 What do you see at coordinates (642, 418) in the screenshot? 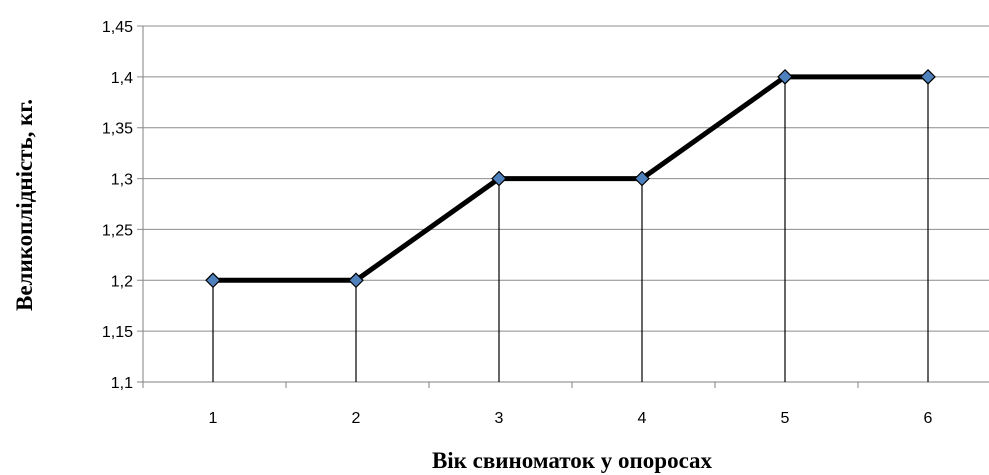
I see `x-tick-label: 4` at bounding box center [642, 418].